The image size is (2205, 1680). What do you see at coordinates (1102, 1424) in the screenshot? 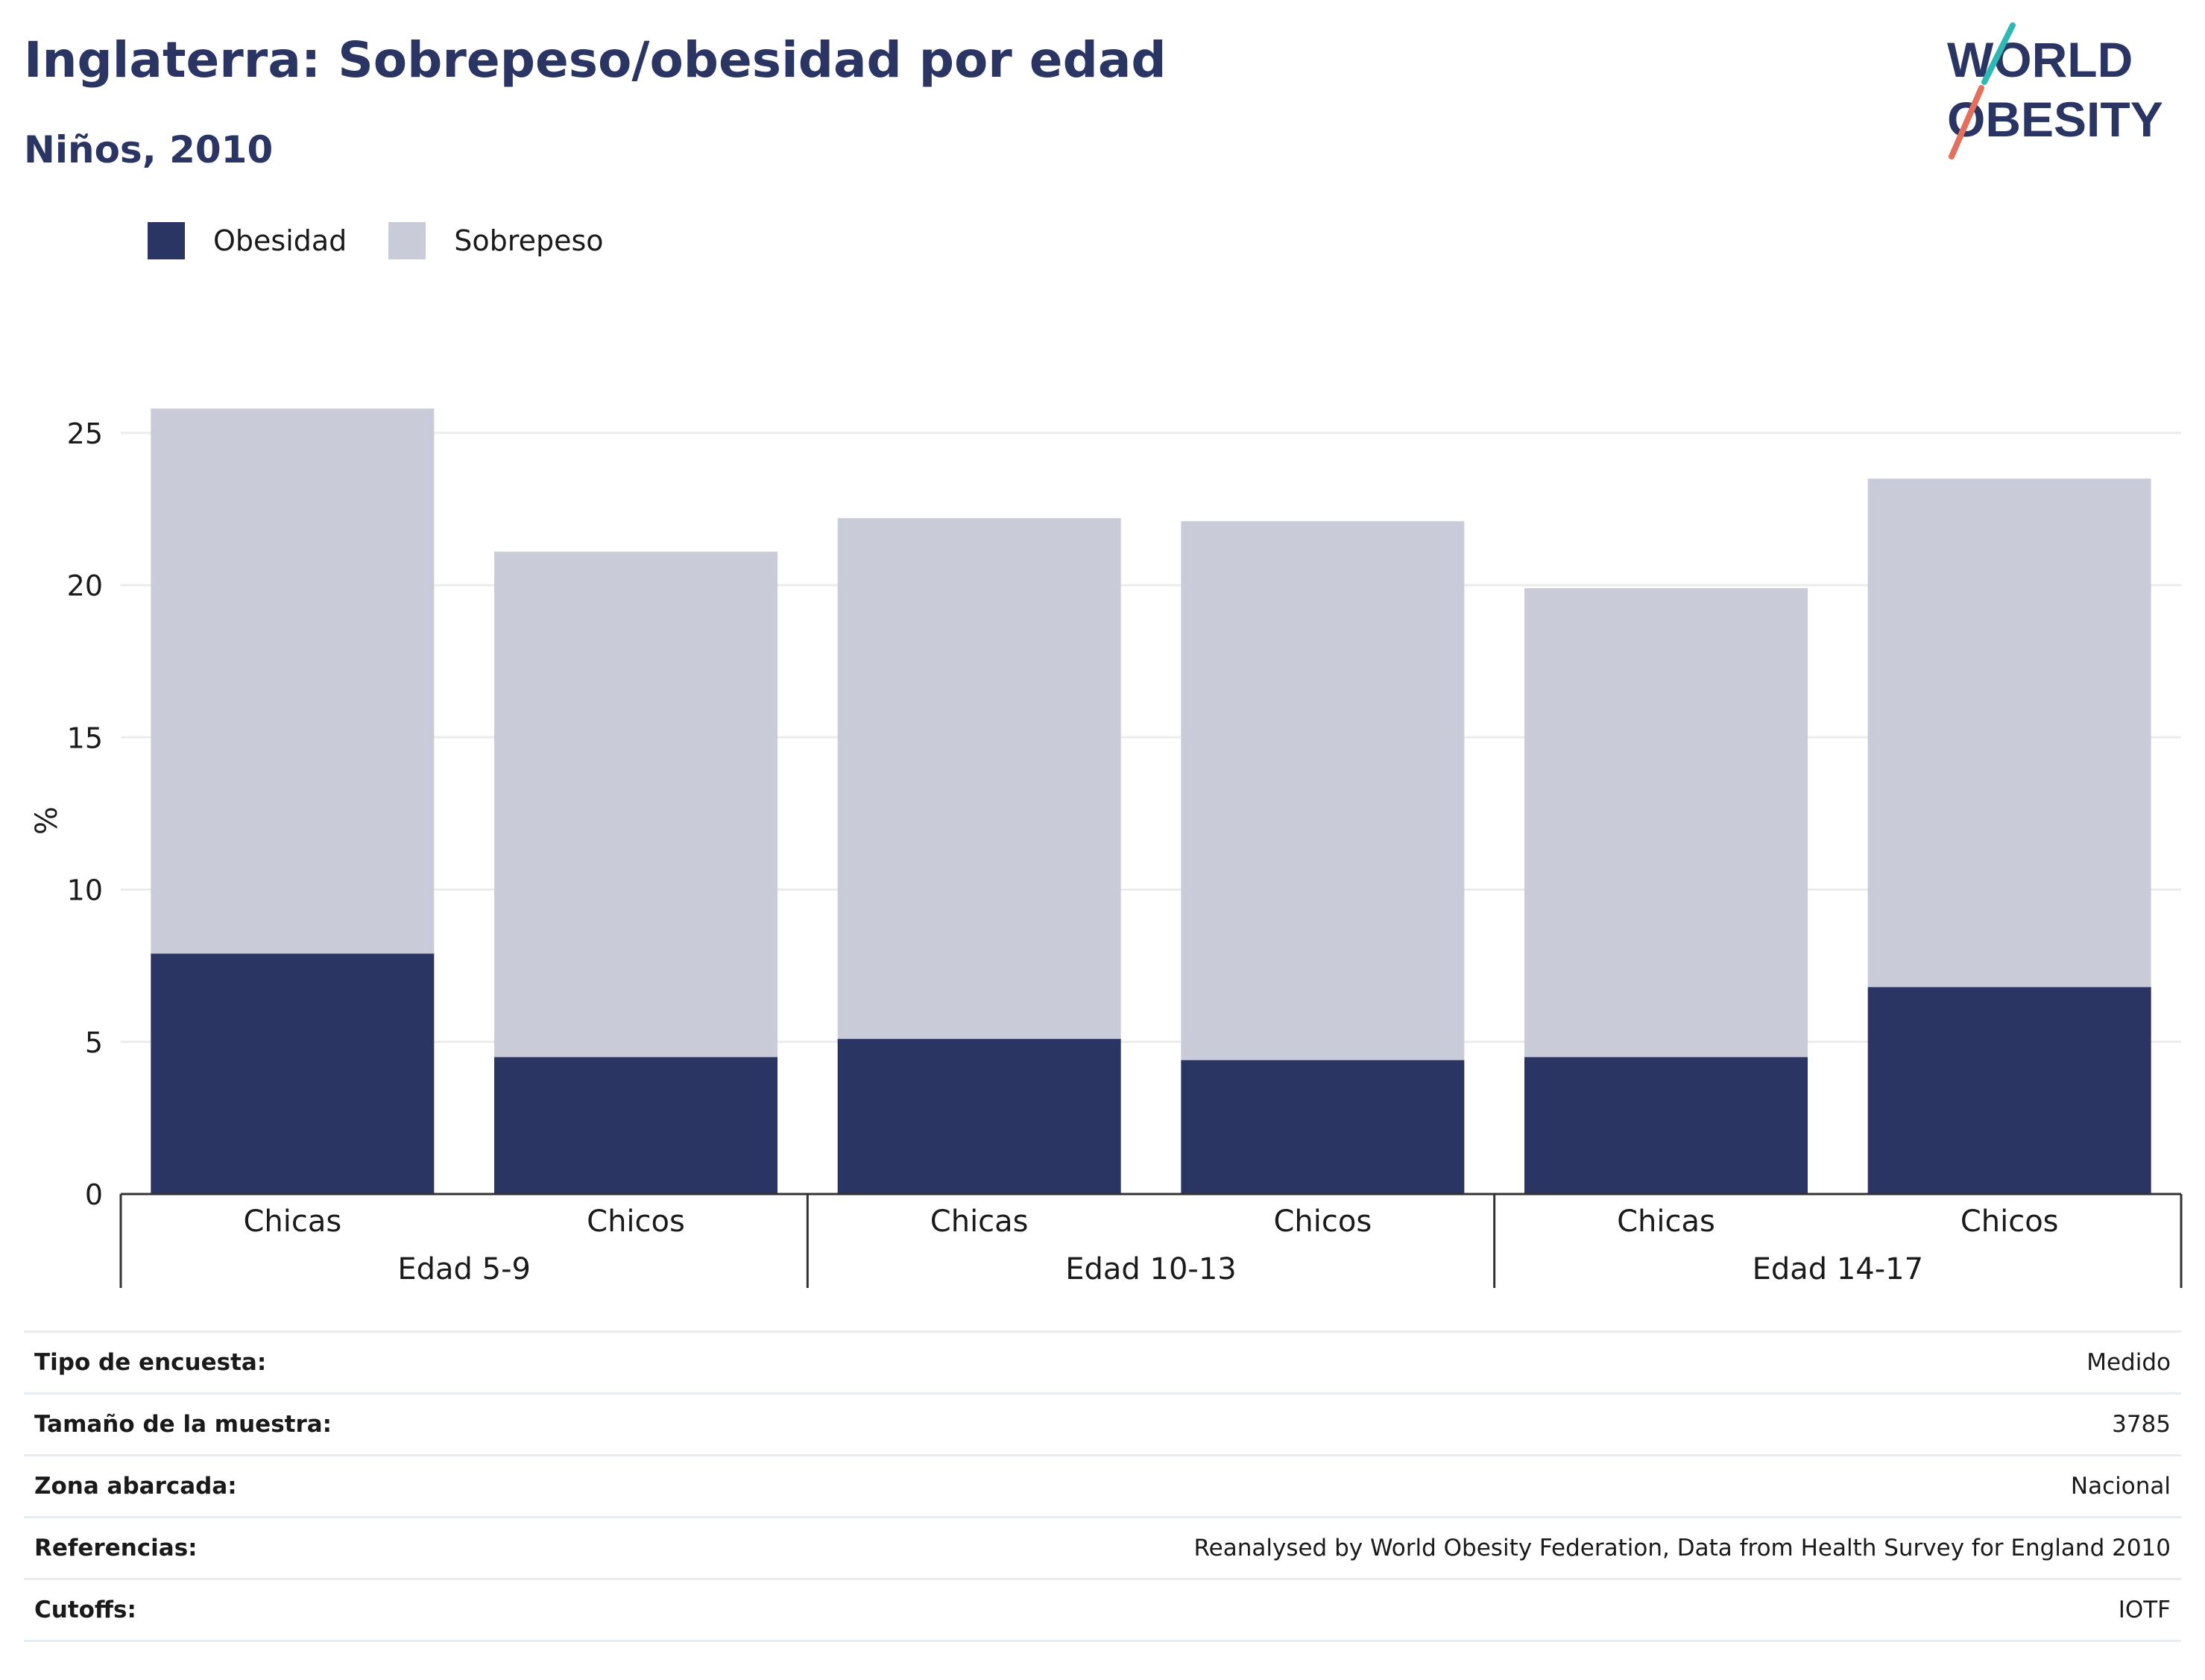
I see `table-row: Tamaño de la muestra: 3785` at bounding box center [1102, 1424].